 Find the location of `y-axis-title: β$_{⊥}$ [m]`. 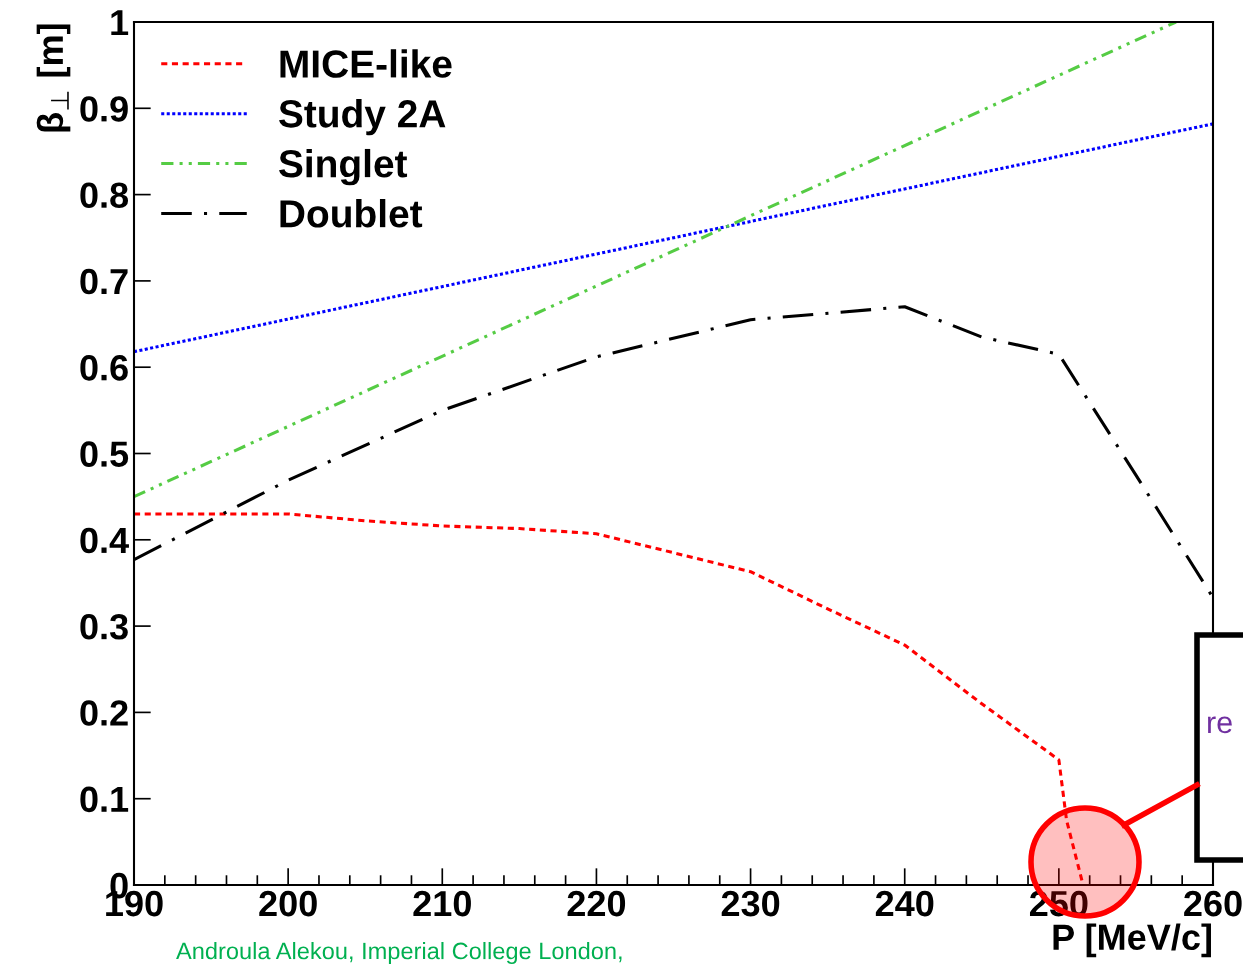

y-axis-title: β$_{⊥}$ [m] is located at coordinates (53, 78).